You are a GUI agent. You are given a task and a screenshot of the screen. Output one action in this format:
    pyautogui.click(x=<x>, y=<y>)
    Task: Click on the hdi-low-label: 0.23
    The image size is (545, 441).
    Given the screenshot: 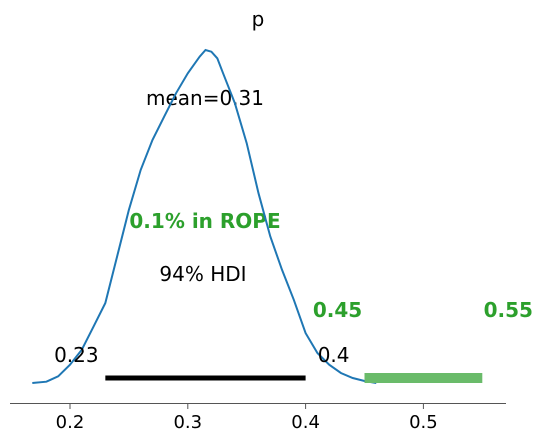 What is the action you would take?
    pyautogui.click(x=76, y=355)
    